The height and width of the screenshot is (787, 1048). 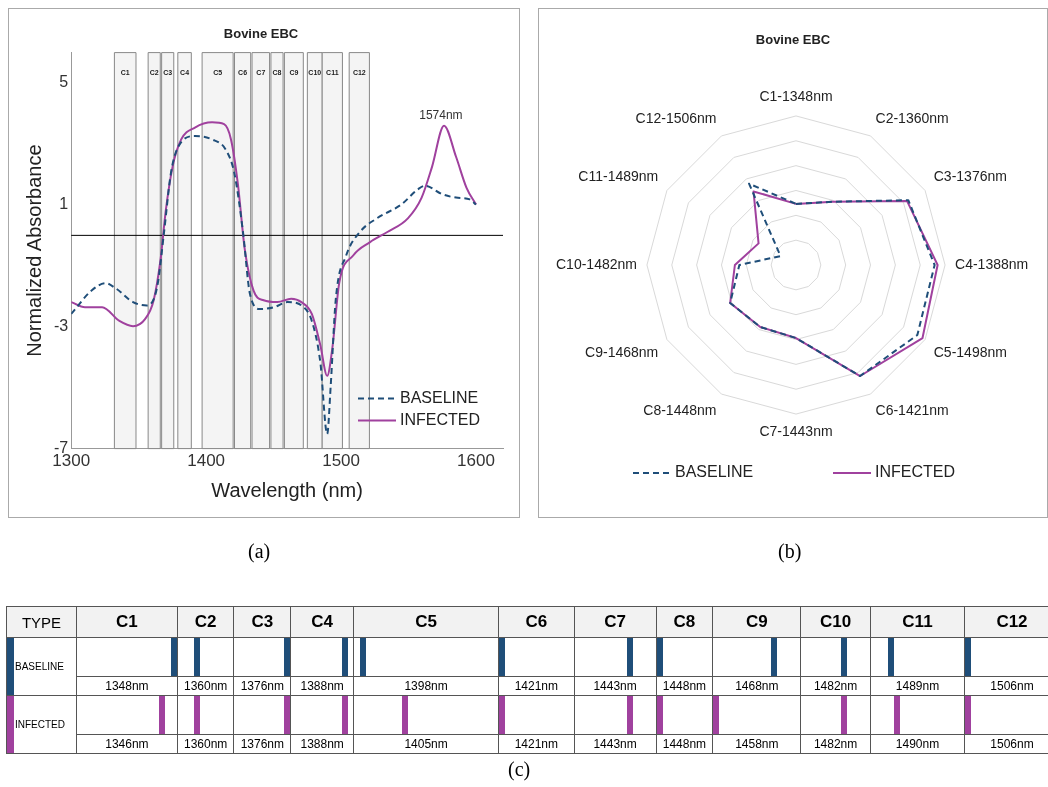 I want to click on category-label: C7, so click(x=615, y=622).